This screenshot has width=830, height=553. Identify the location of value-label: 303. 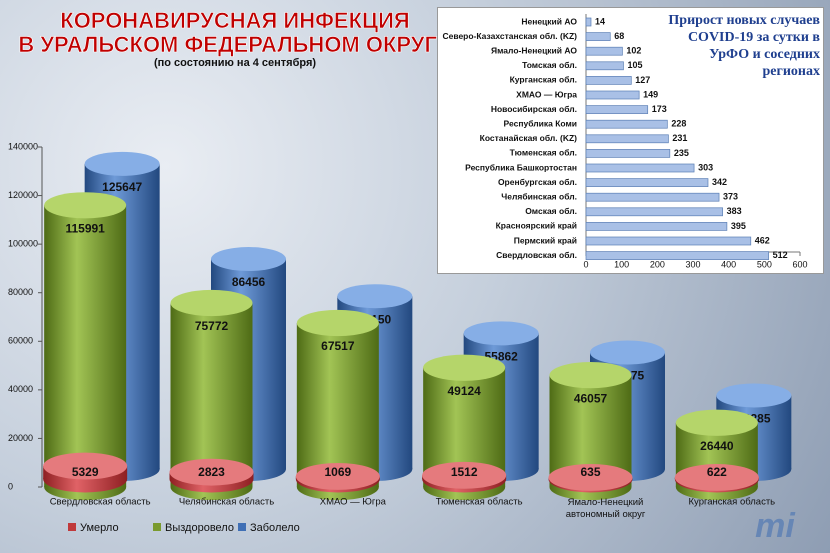
(705, 167).